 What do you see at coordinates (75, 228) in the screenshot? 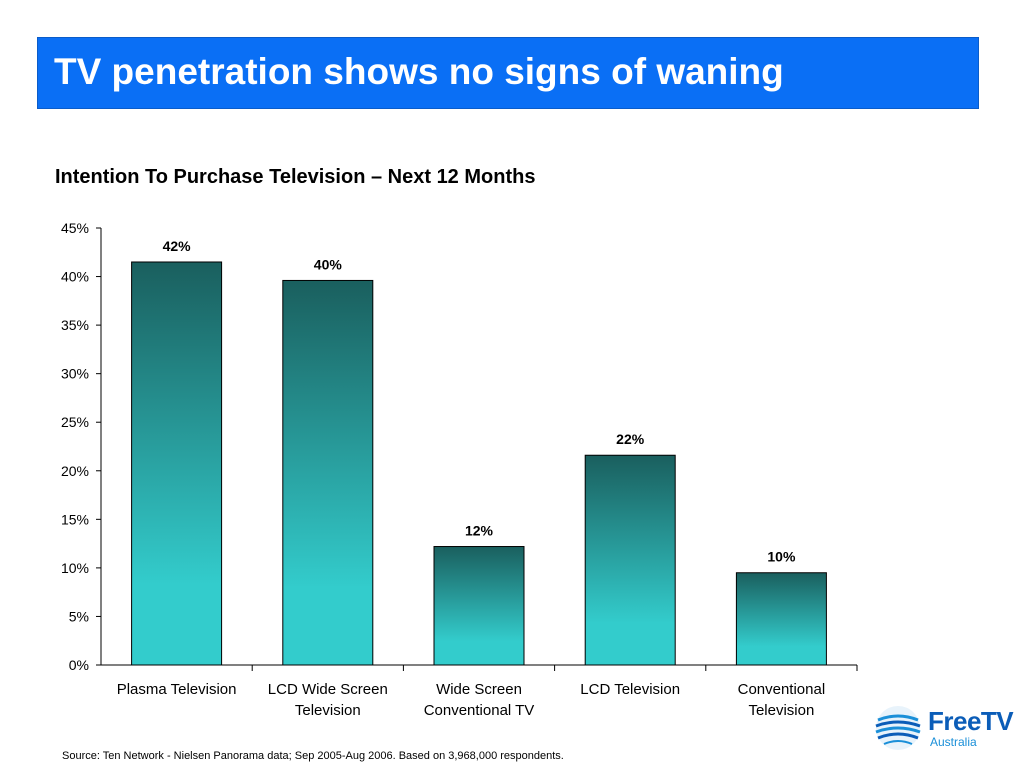
I see `y-tick-label: 45%` at bounding box center [75, 228].